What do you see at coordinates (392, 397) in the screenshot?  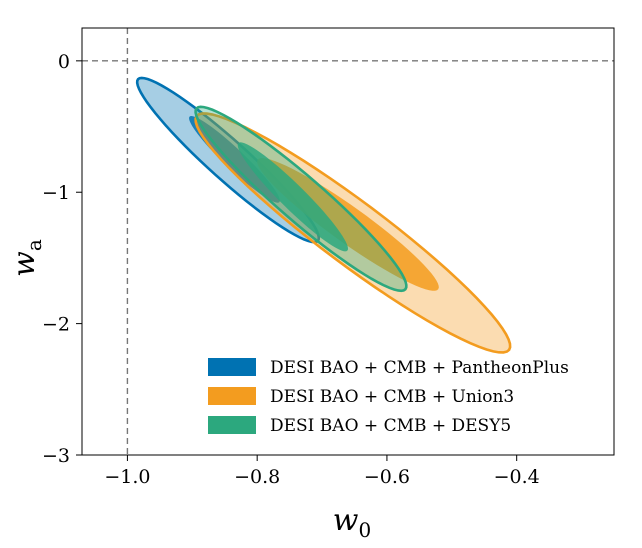 I see `legend-label-union3: DESI BAO + CMB + Union3` at bounding box center [392, 397].